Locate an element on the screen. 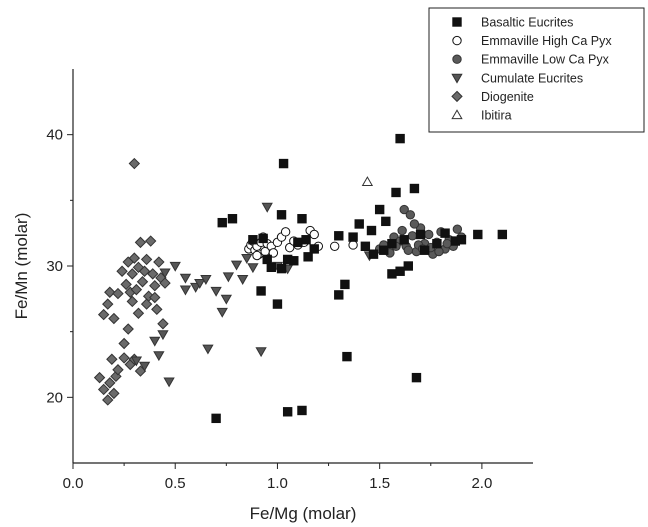 The image size is (648, 527). x-tick-label: 1.5 is located at coordinates (379, 483).